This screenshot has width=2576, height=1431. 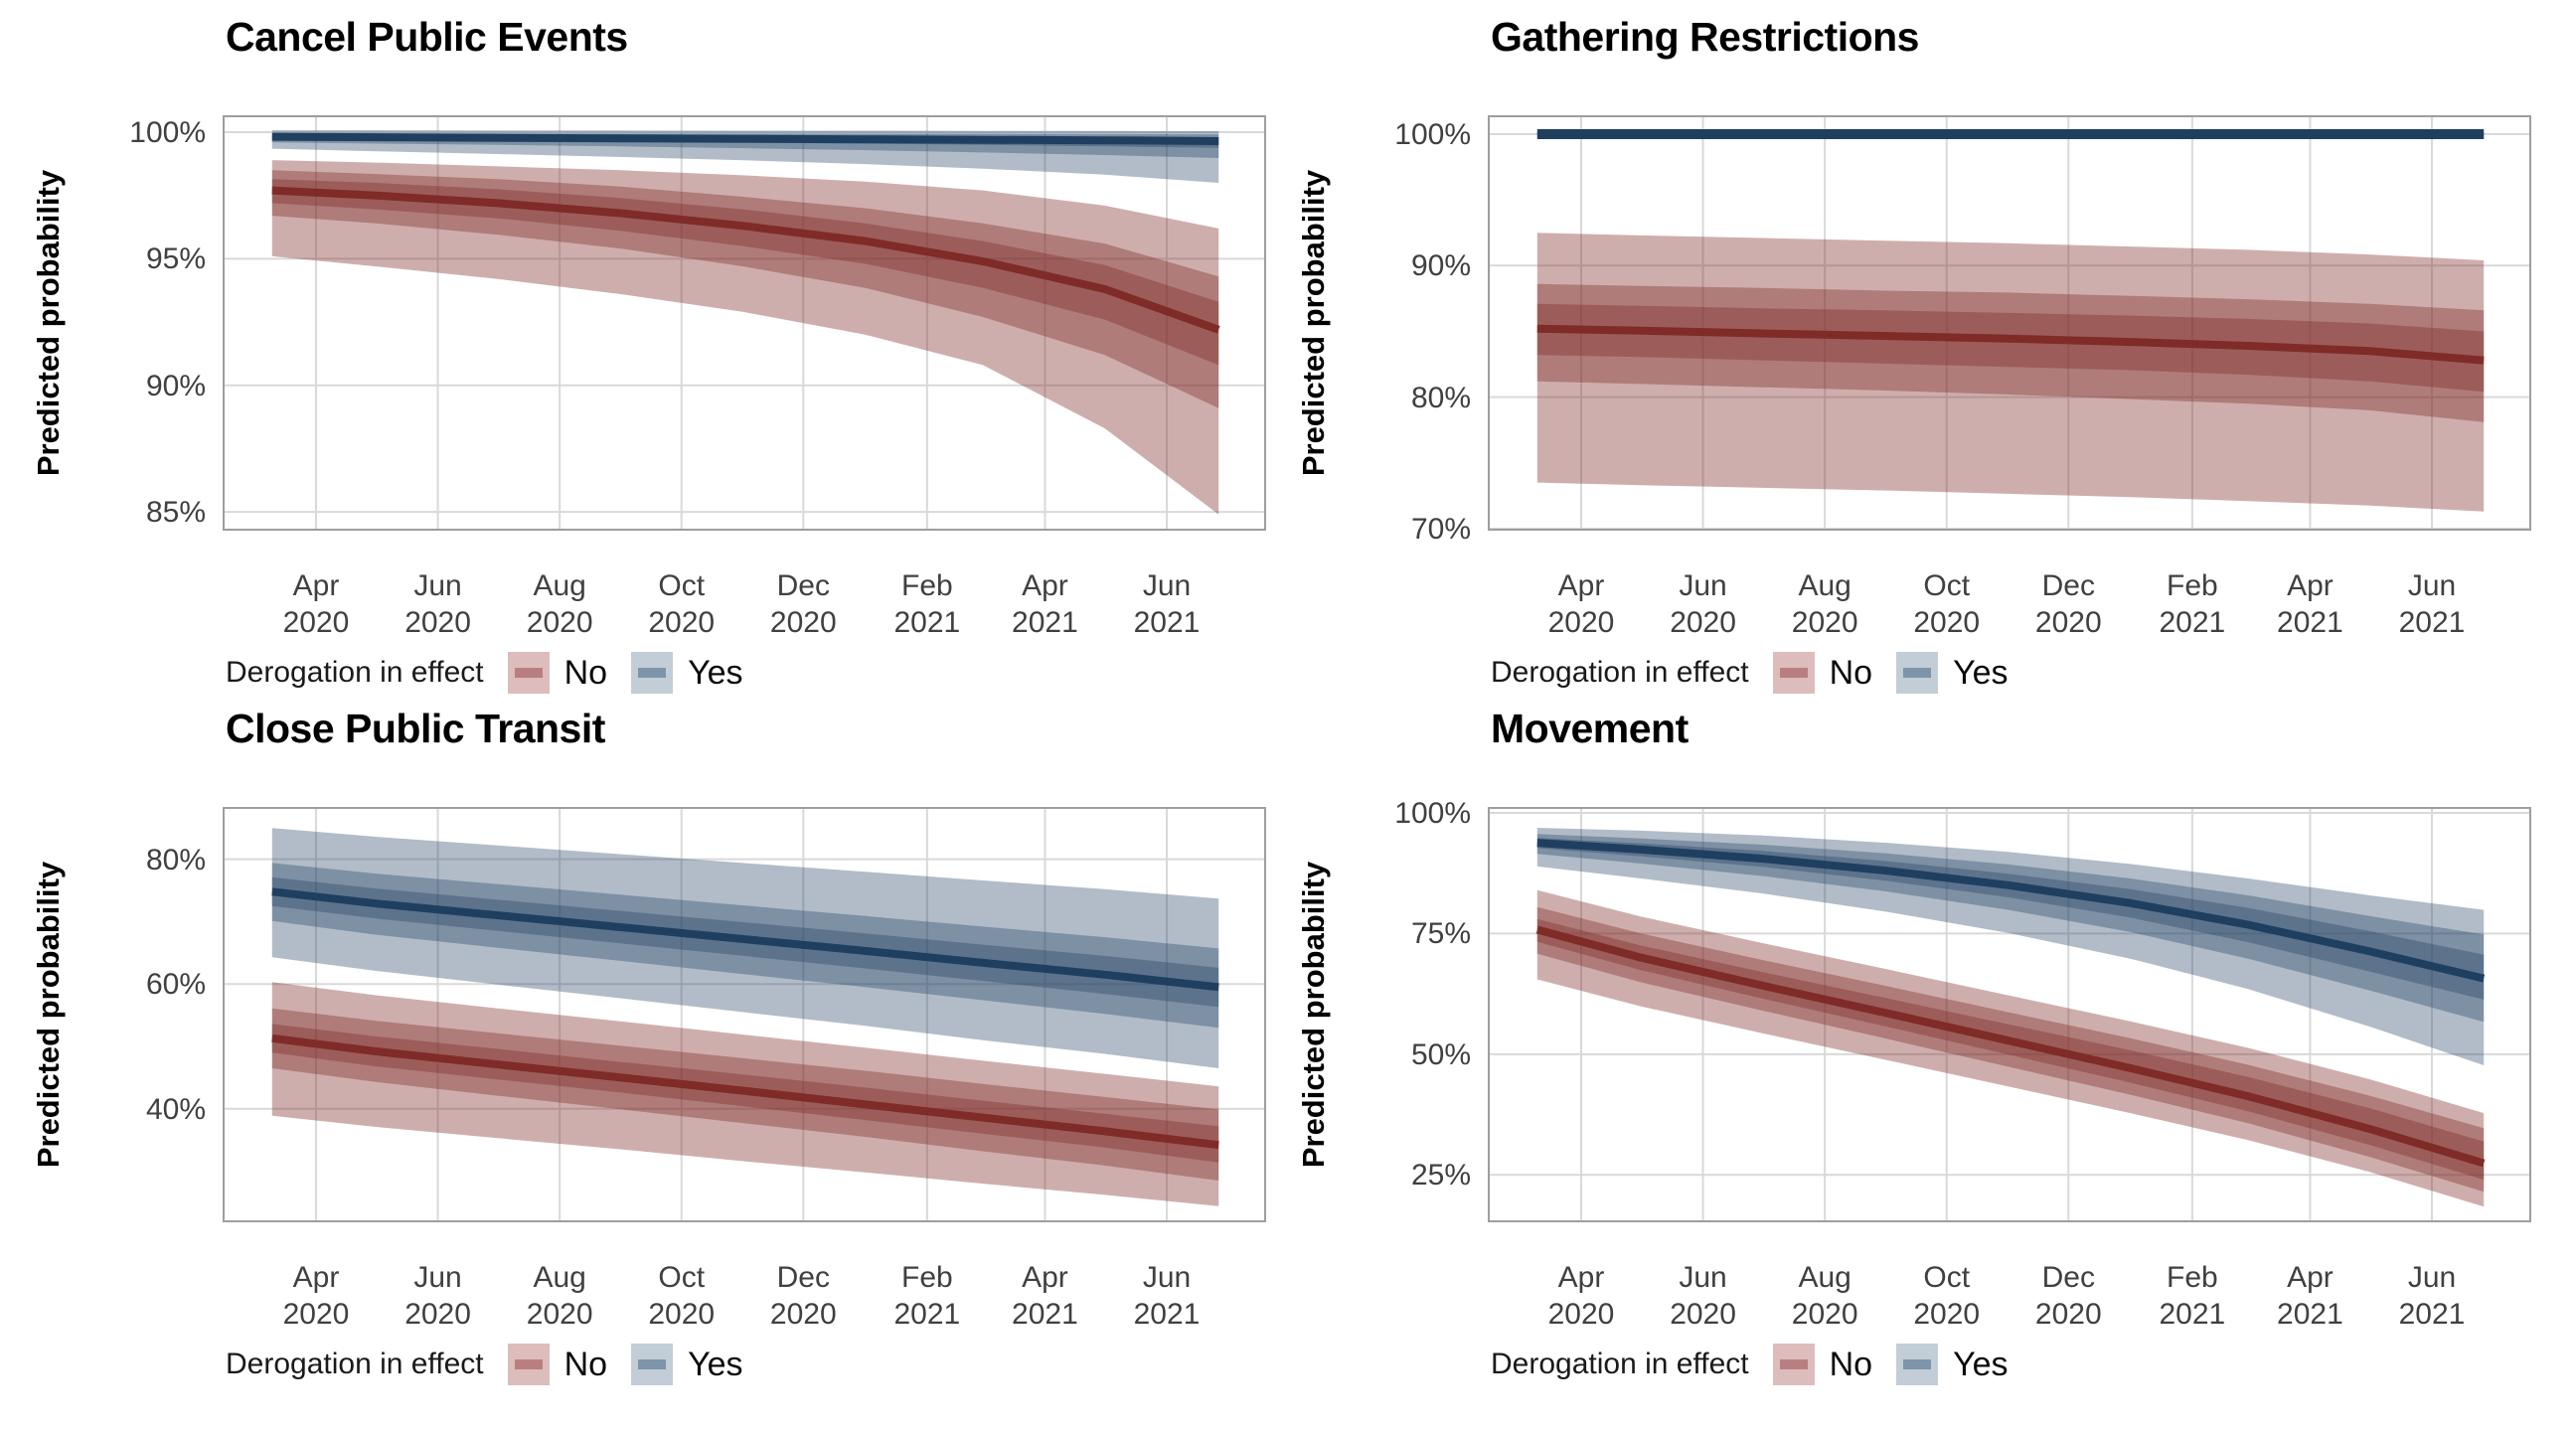 I want to click on band-95-no, so click(x=745, y=337).